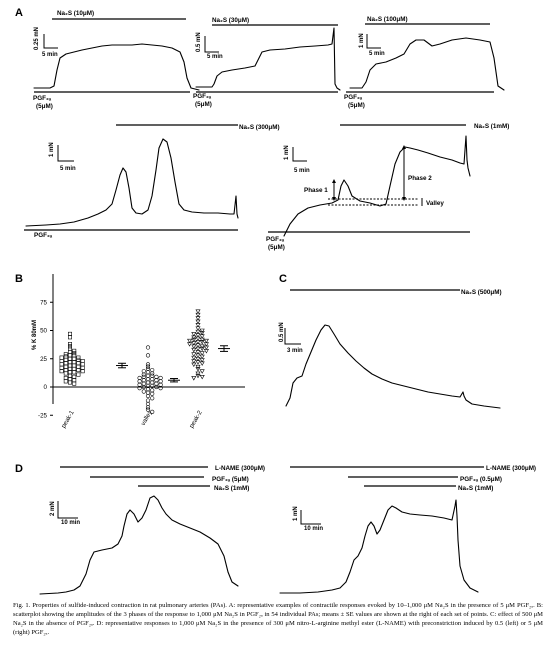  I want to click on scale-x-label: 3 min, so click(295, 351).